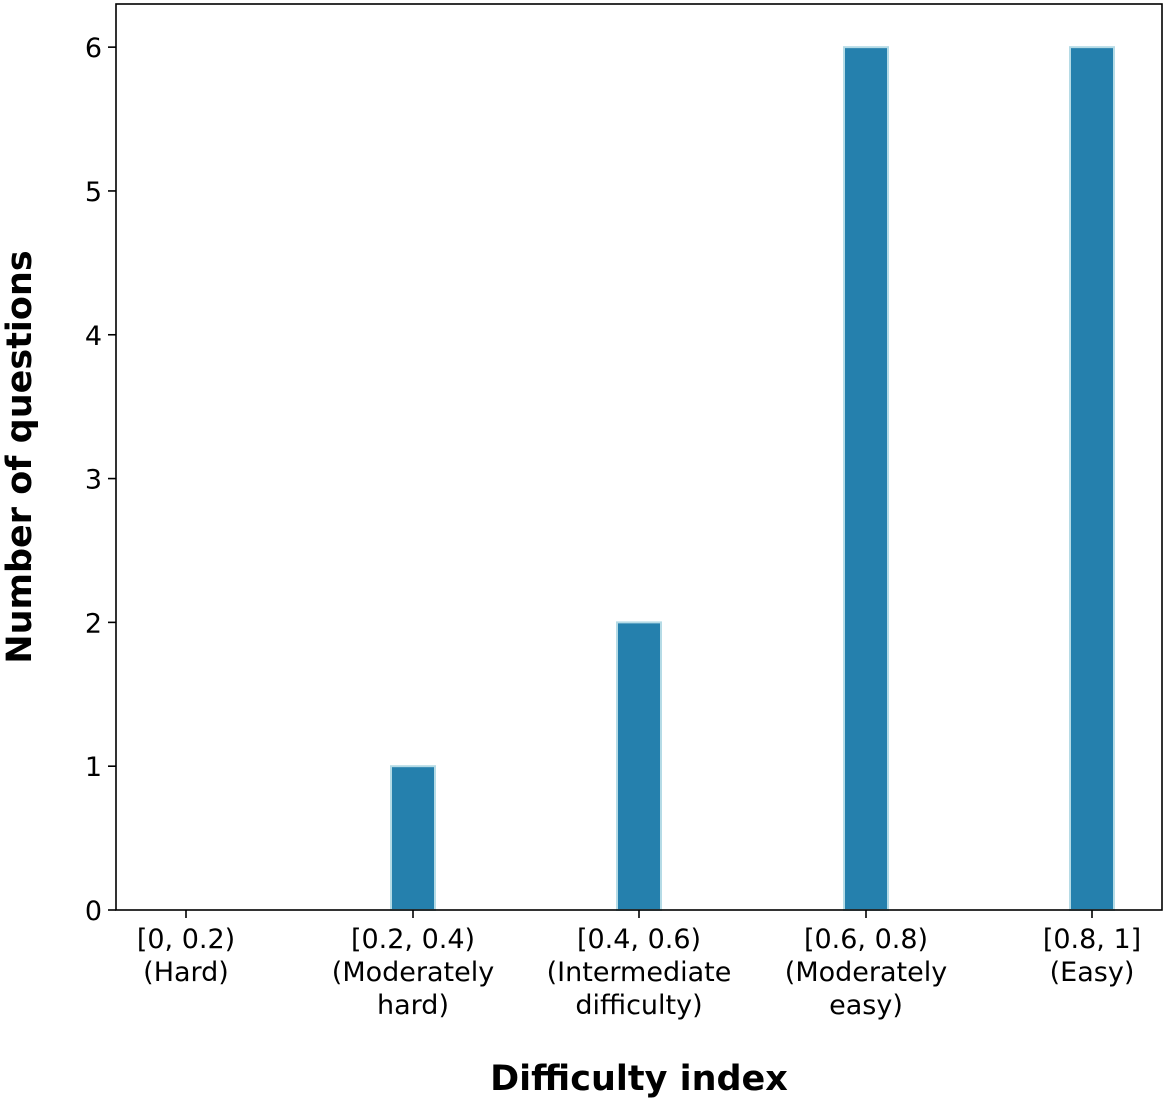  Describe the element at coordinates (639, 1079) in the screenshot. I see `x-axis-title: Difficulty index` at that location.